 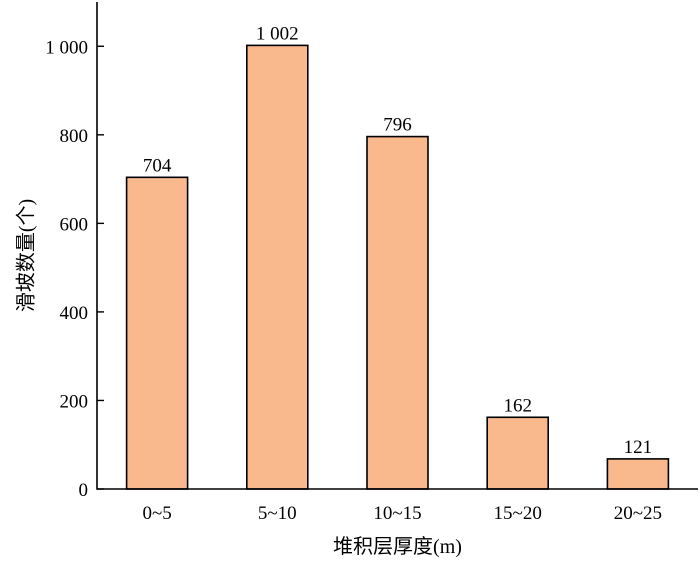 I want to click on y-tick-label: 200, so click(x=74, y=401).